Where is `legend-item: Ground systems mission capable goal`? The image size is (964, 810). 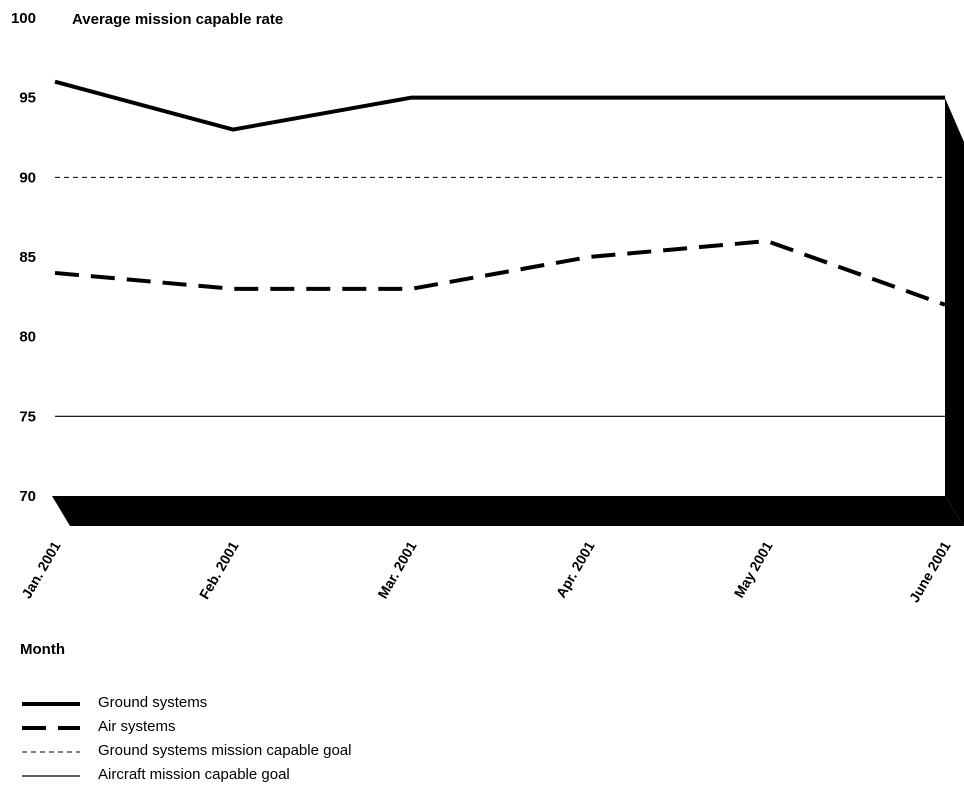
legend-item: Ground systems mission capable goal is located at coordinates (242, 754).